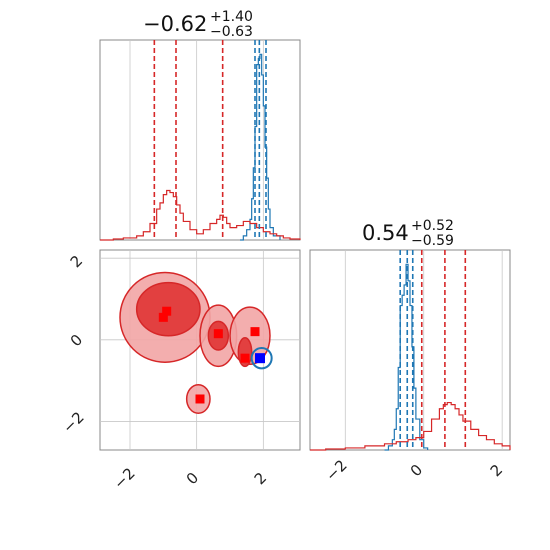  I want to click on panel-joint, so click(200, 350).